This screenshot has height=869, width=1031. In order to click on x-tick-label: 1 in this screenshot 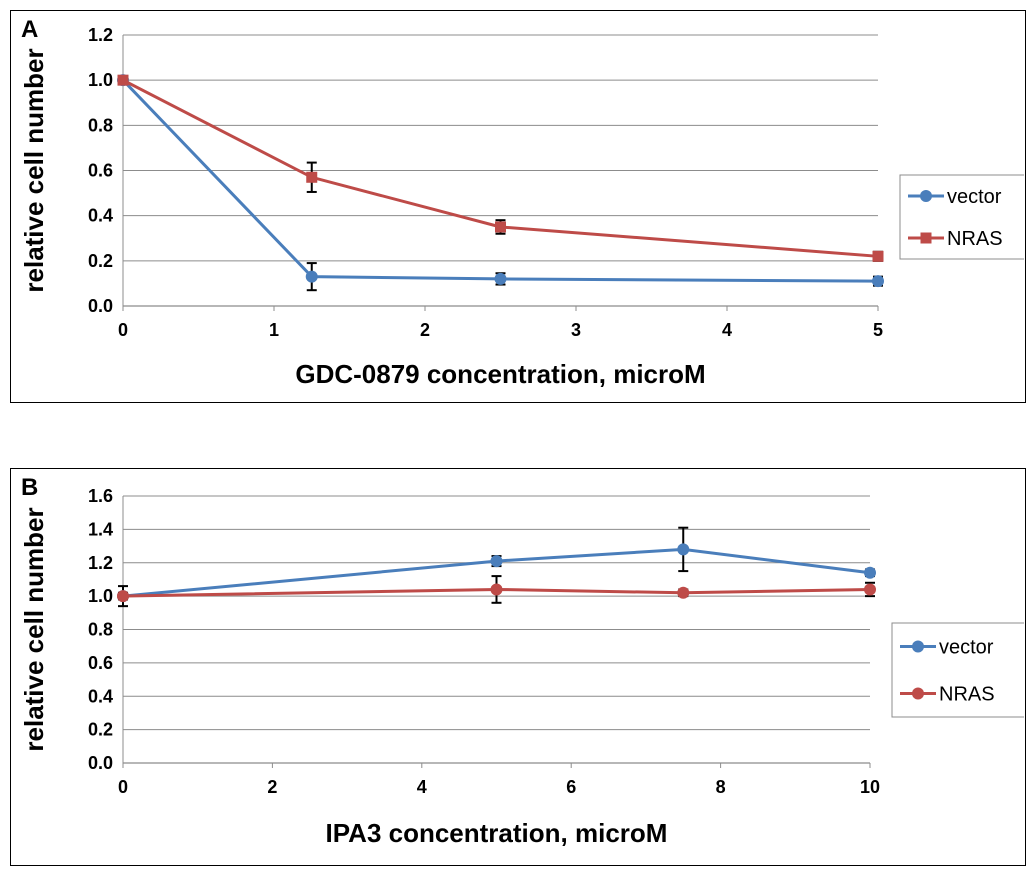, I will do `click(274, 330)`.